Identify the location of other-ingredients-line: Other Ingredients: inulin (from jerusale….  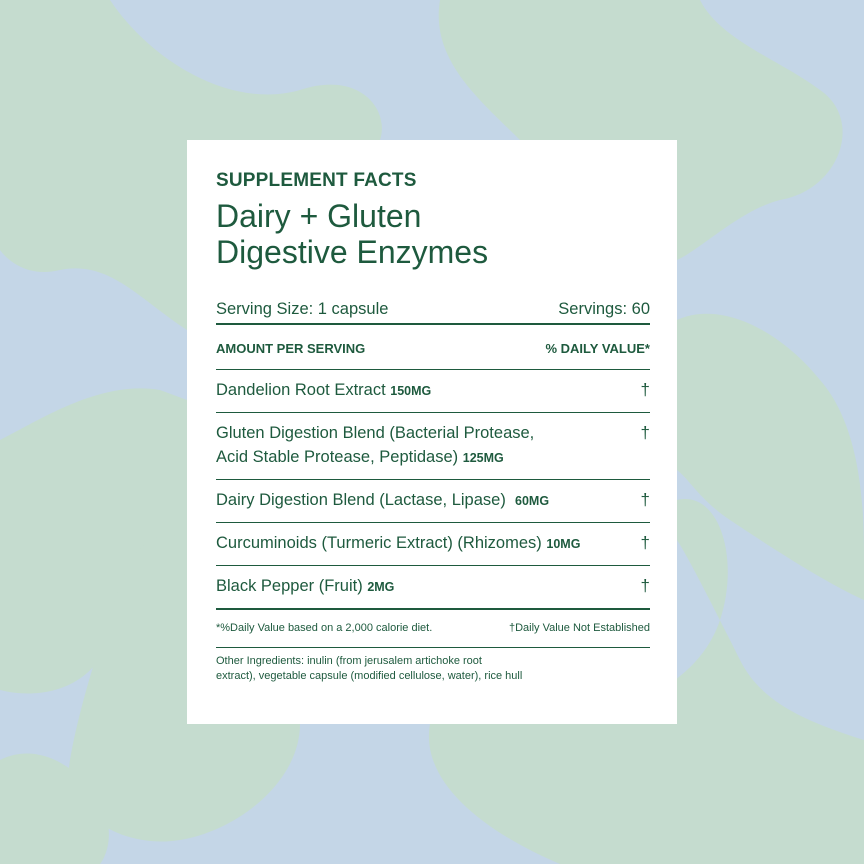
(349, 661).